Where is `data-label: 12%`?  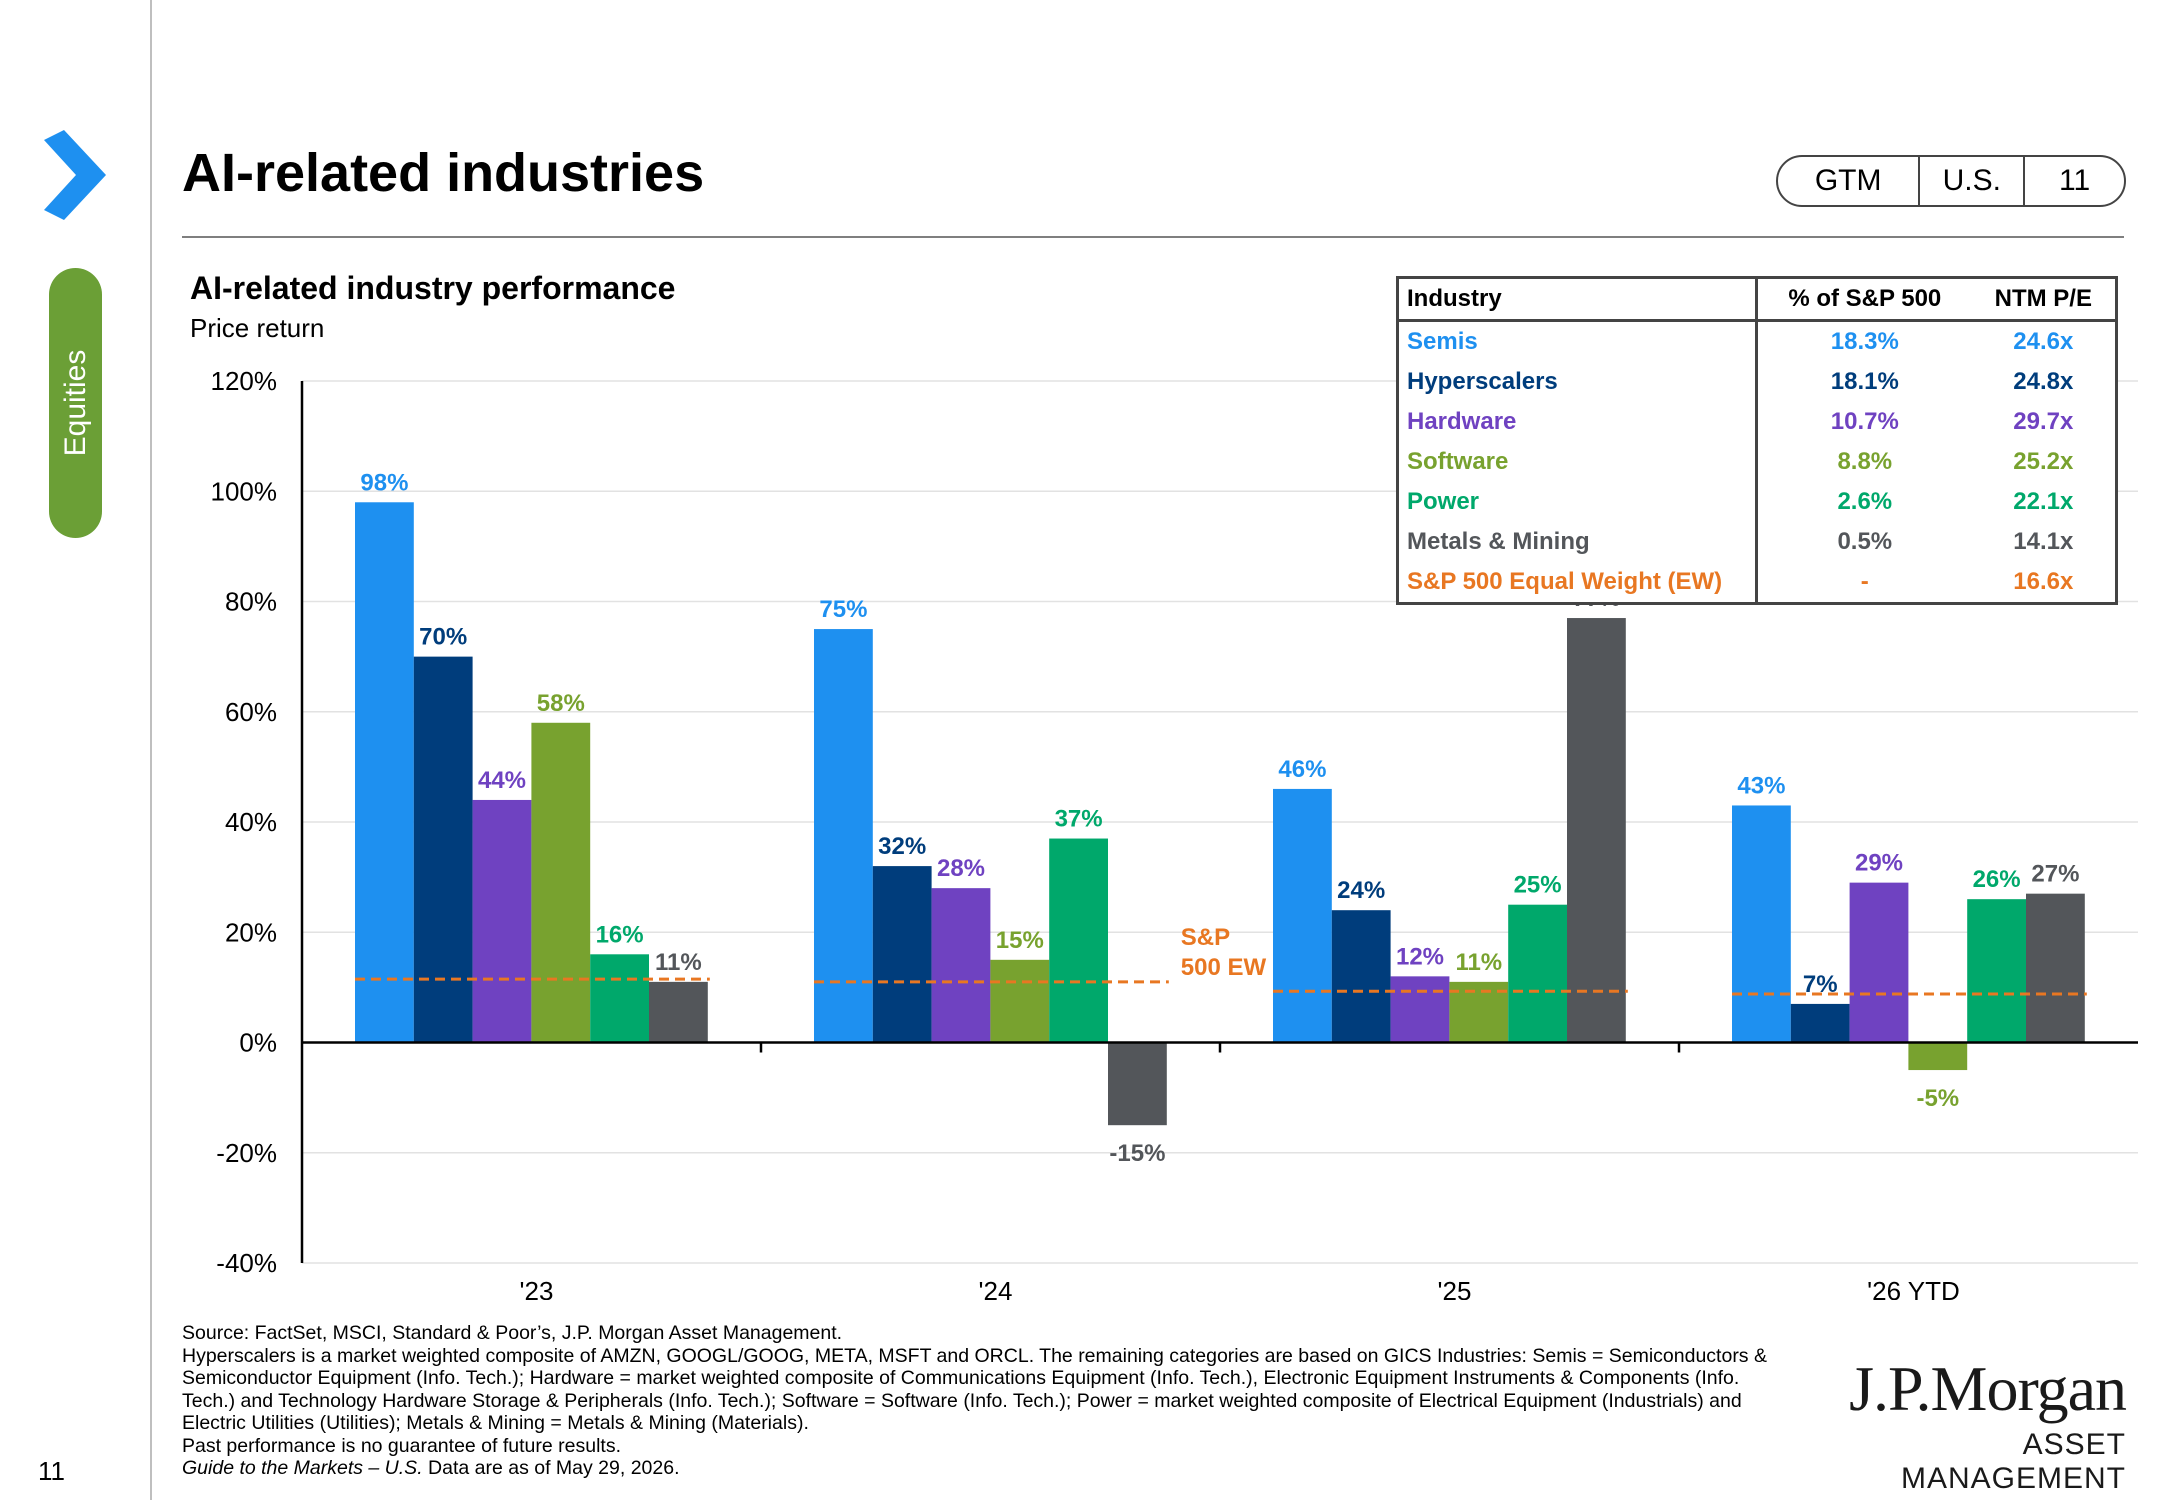
data-label: 12% is located at coordinates (1420, 956).